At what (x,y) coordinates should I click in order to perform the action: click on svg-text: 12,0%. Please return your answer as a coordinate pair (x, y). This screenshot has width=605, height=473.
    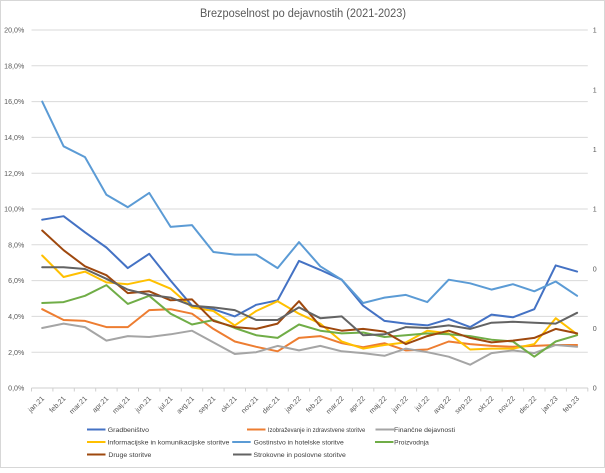
    Looking at the image, I should click on (14, 174).